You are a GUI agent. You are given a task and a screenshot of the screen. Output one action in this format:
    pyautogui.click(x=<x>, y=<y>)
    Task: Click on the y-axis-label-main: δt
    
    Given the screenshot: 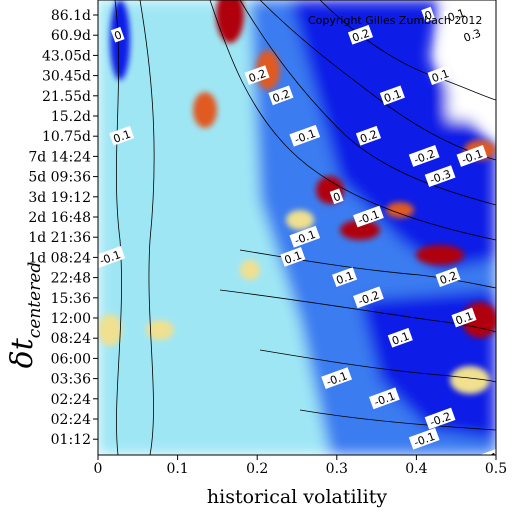 What is the action you would take?
    pyautogui.click(x=22, y=352)
    